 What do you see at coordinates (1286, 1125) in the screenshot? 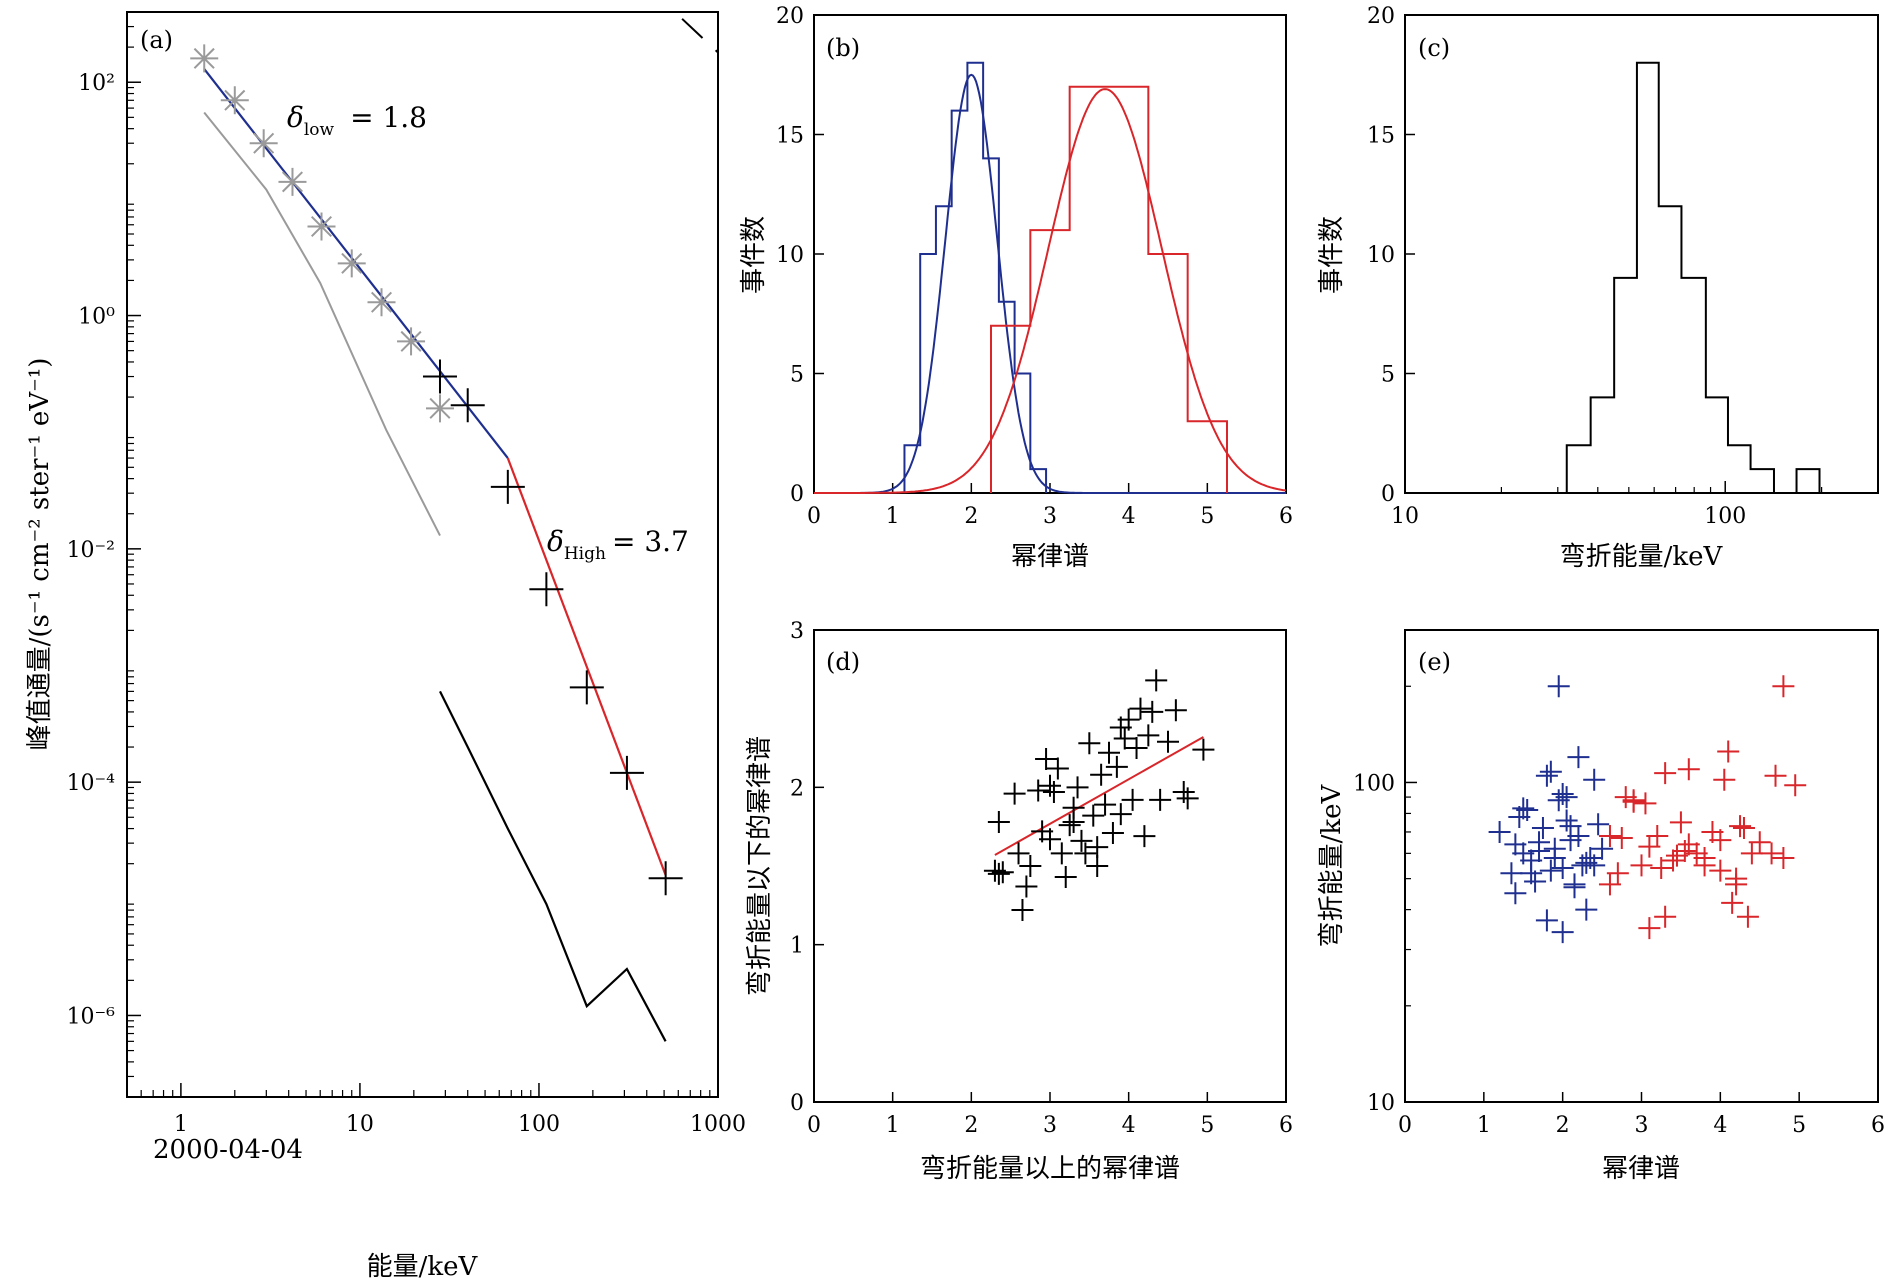
I see `panel-d-x-tick-label: 6` at bounding box center [1286, 1125].